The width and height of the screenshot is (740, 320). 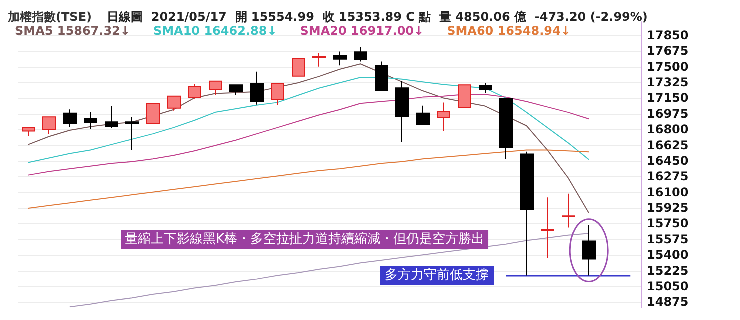 What do you see at coordinates (668, 113) in the screenshot?
I see `y-tick-label: 16975` at bounding box center [668, 113].